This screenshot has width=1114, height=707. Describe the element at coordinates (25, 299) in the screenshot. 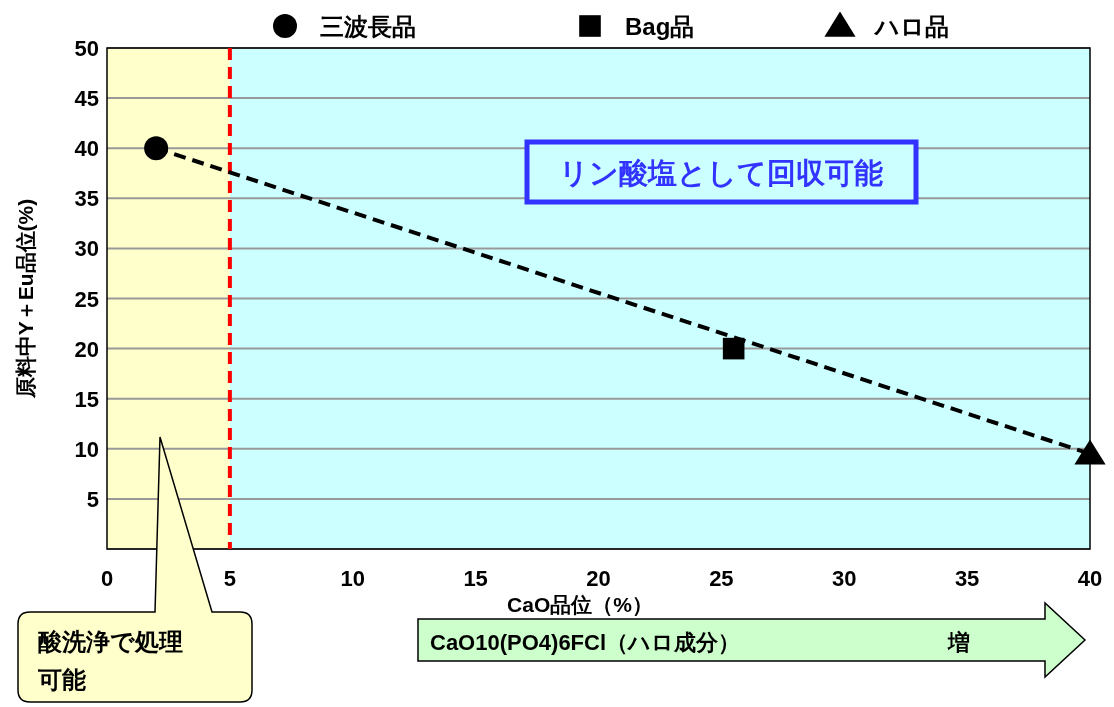

I see `y-axis-title: 原料中Y＋Eu品位(%)` at that location.